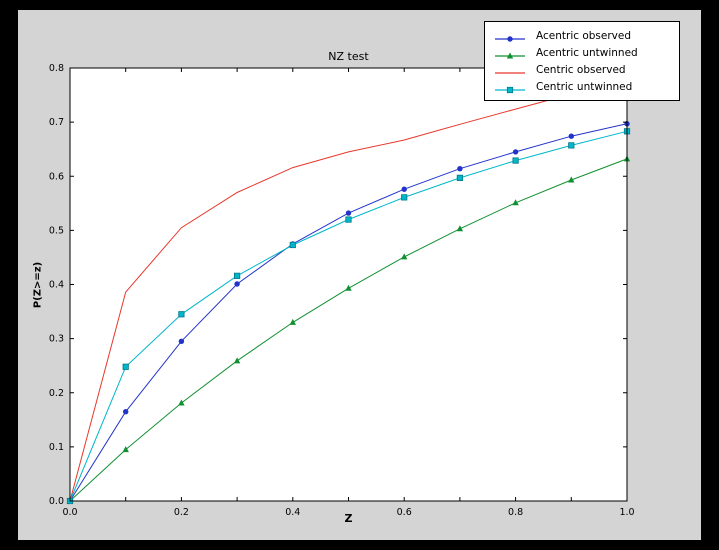  I want to click on svg-text: 0.7, so click(56, 122).